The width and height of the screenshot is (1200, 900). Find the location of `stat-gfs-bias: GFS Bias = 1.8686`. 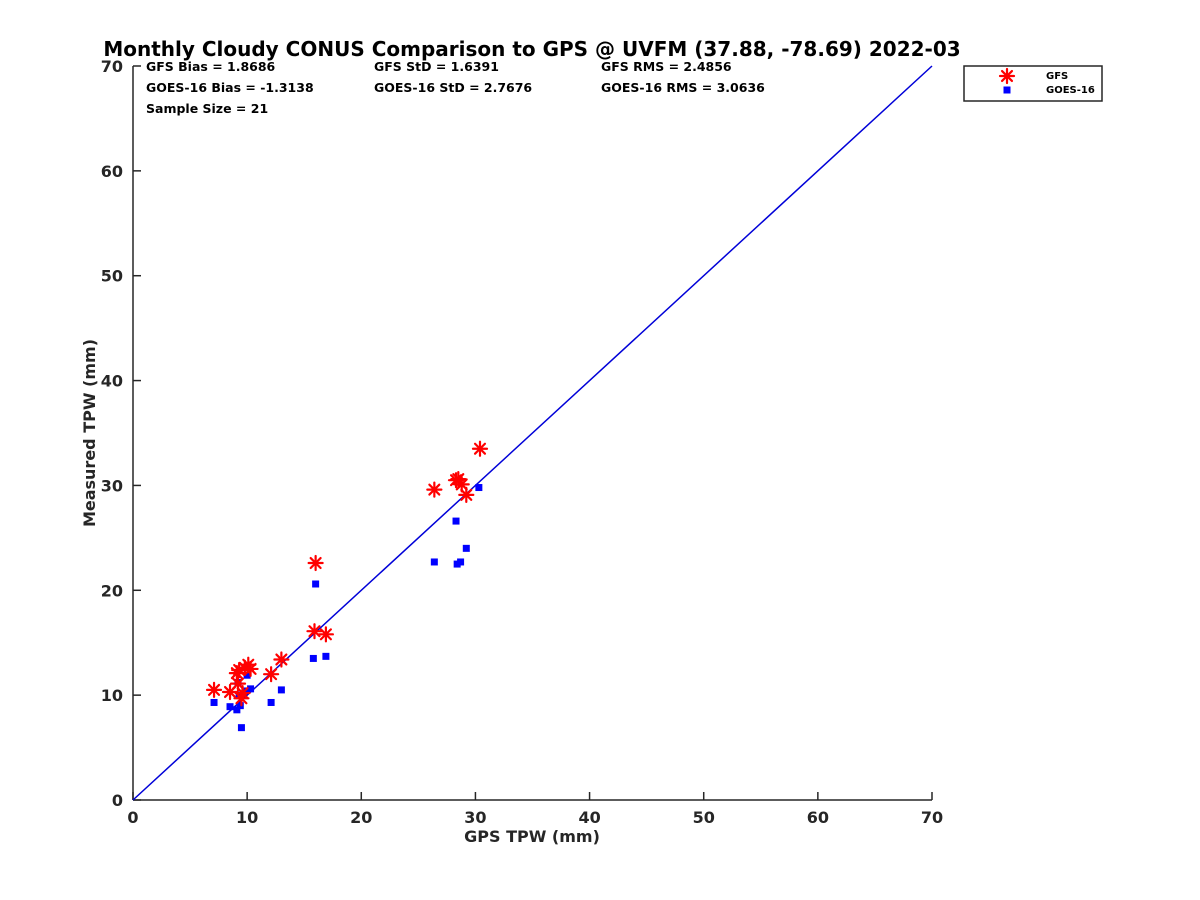

stat-gfs-bias: GFS Bias = 1.8686 is located at coordinates (211, 66).